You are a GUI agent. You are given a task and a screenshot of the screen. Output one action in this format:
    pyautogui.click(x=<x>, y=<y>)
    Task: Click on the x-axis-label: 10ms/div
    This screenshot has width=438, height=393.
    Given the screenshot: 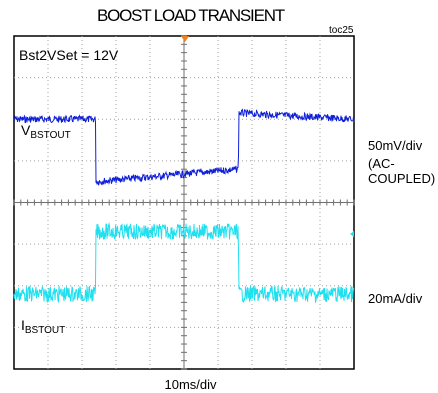 What is the action you would take?
    pyautogui.click(x=190, y=384)
    